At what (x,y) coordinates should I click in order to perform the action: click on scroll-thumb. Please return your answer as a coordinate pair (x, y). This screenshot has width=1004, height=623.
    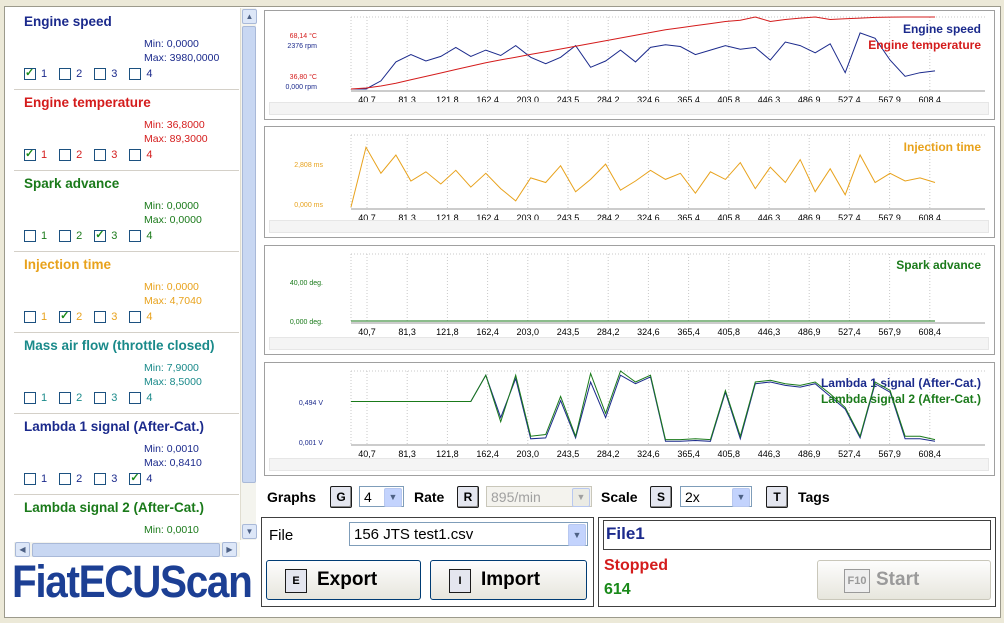
    Looking at the image, I should click on (249, 254).